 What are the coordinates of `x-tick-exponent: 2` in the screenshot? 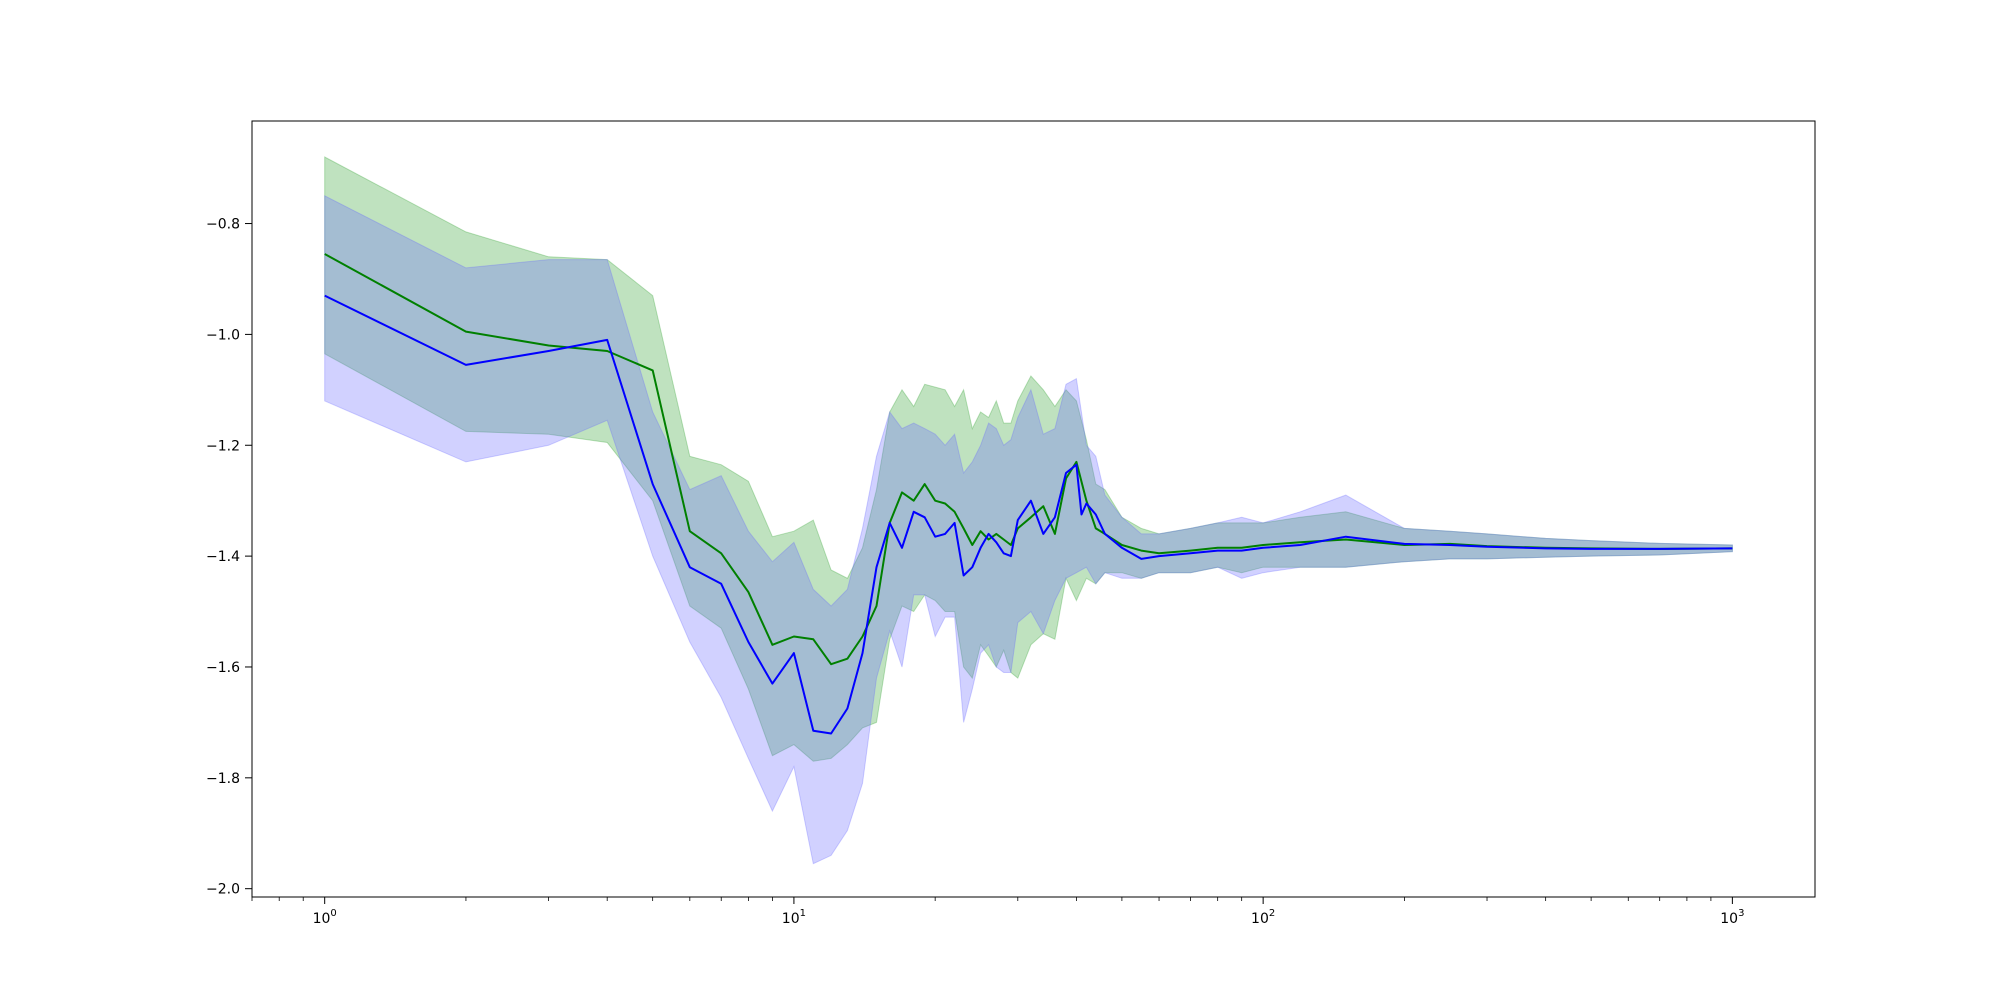 It's located at (1272, 913).